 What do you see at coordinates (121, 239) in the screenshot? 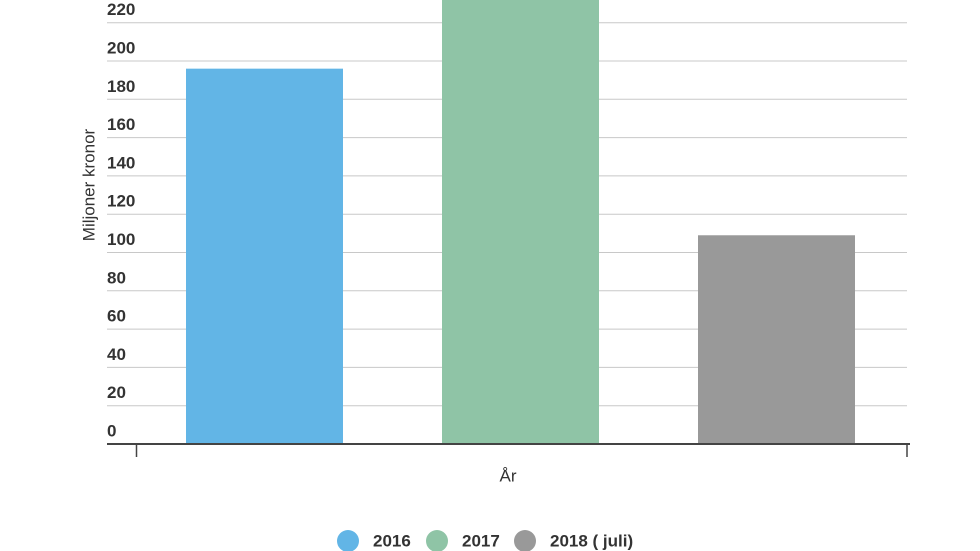
I see `y-tick-label: 100` at bounding box center [121, 239].